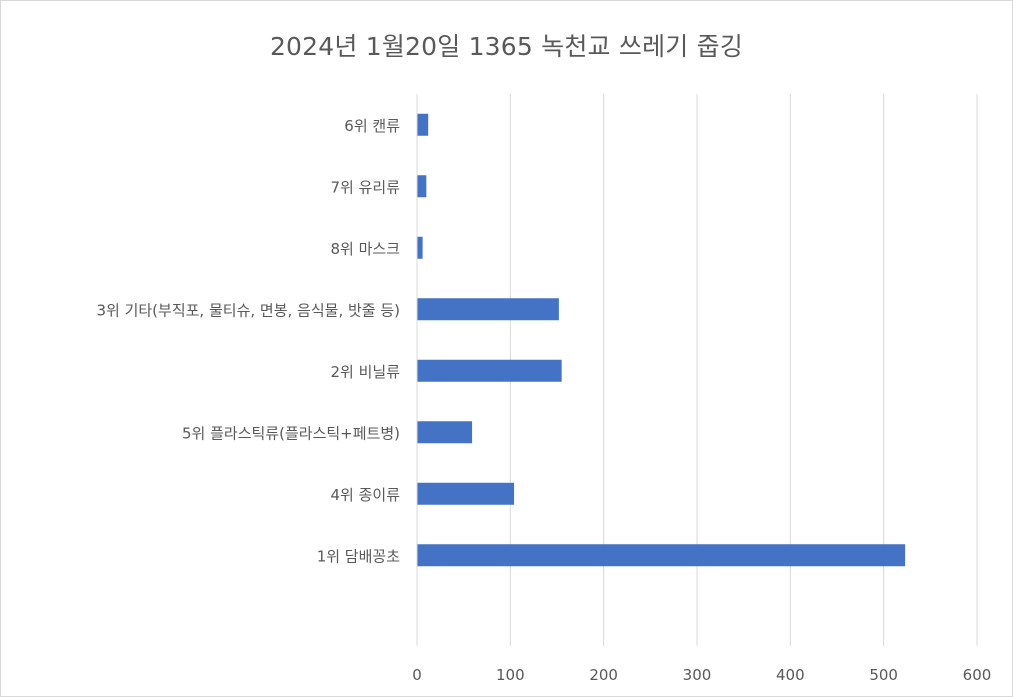 This screenshot has width=1013, height=697. I want to click on category-label: 1위 담배꽁초, so click(359, 556).